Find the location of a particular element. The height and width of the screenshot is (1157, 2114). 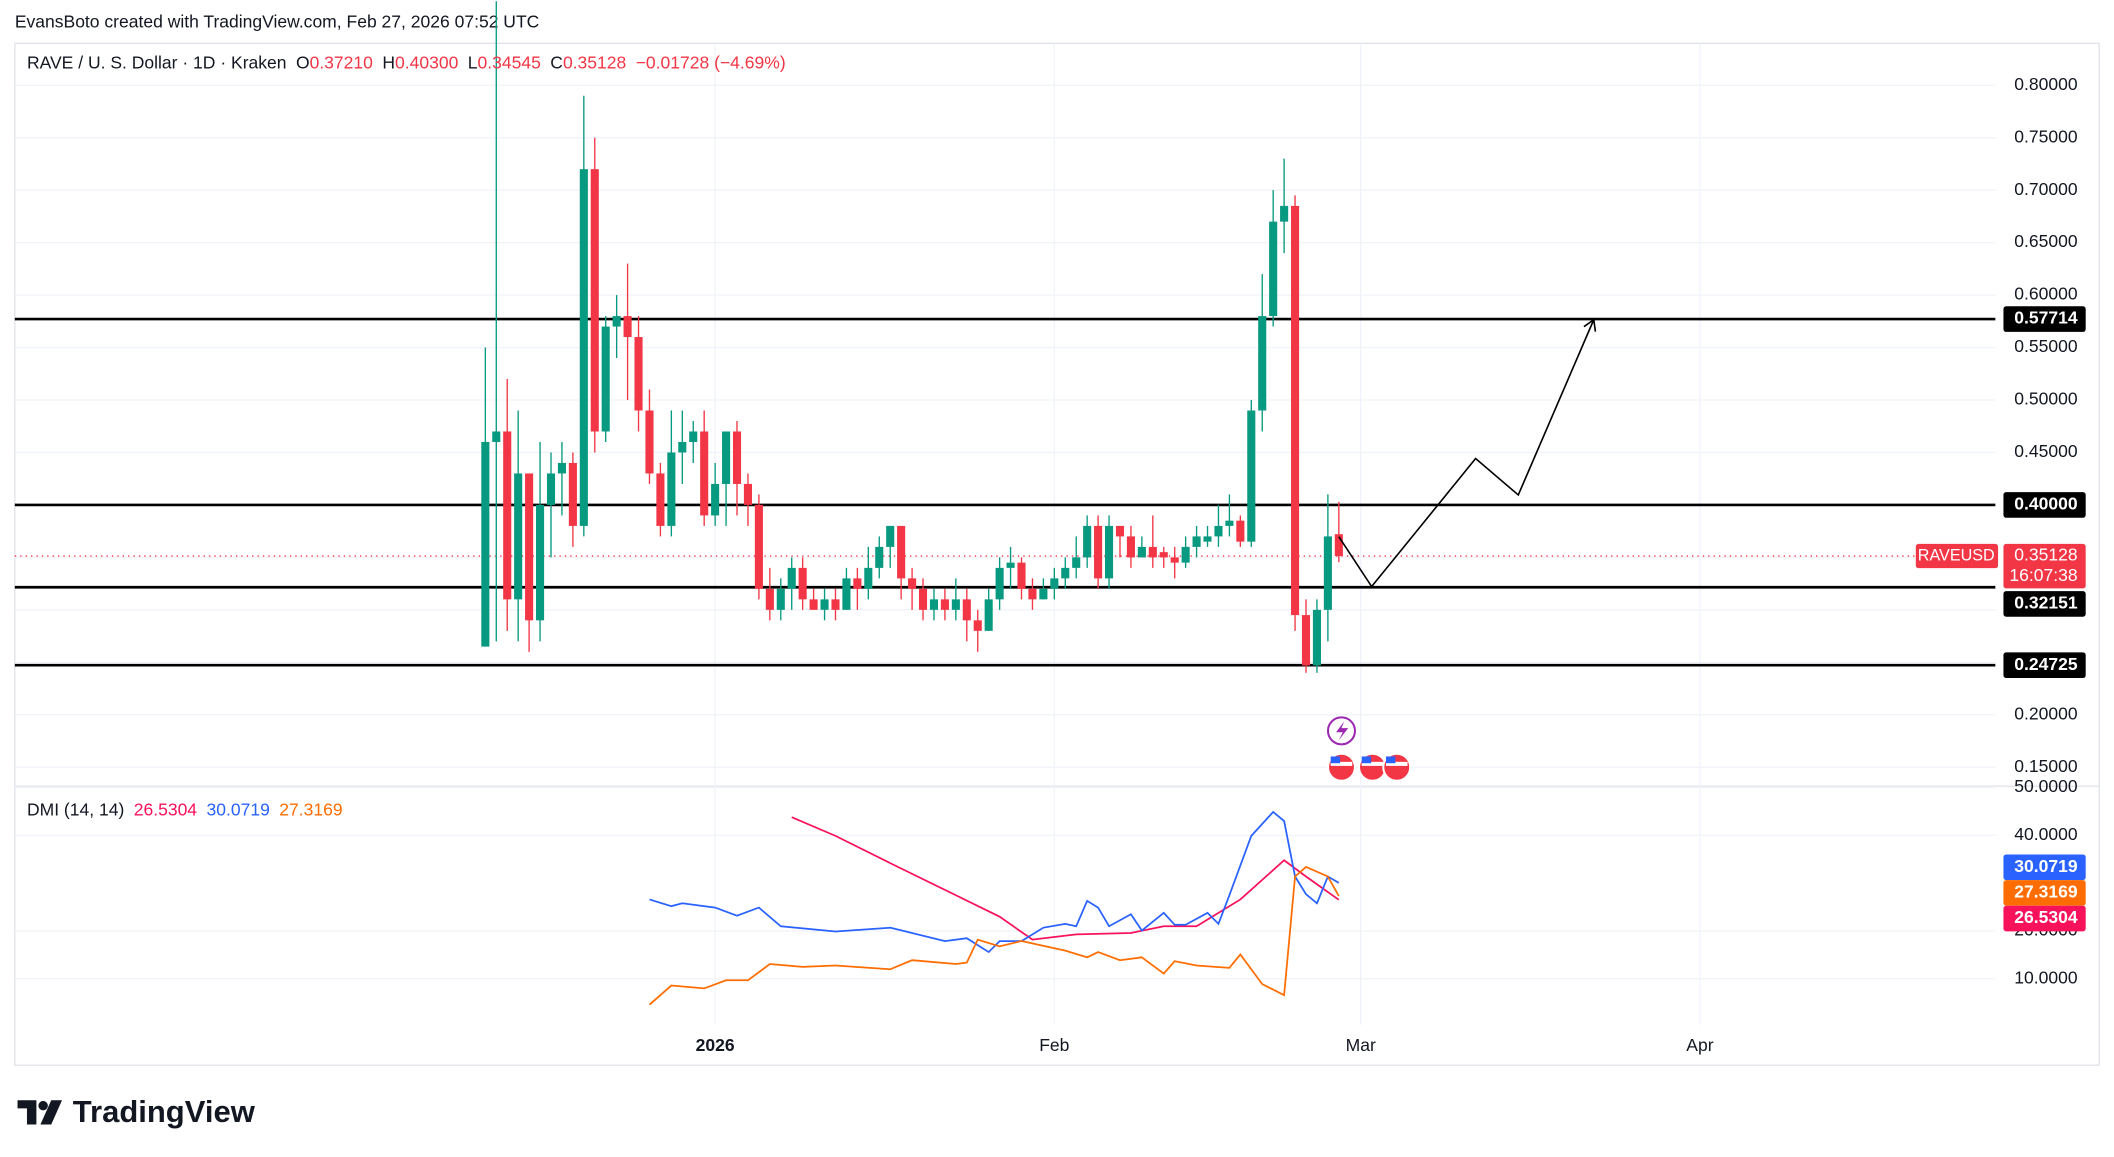

flag-icons is located at coordinates (1369, 767).